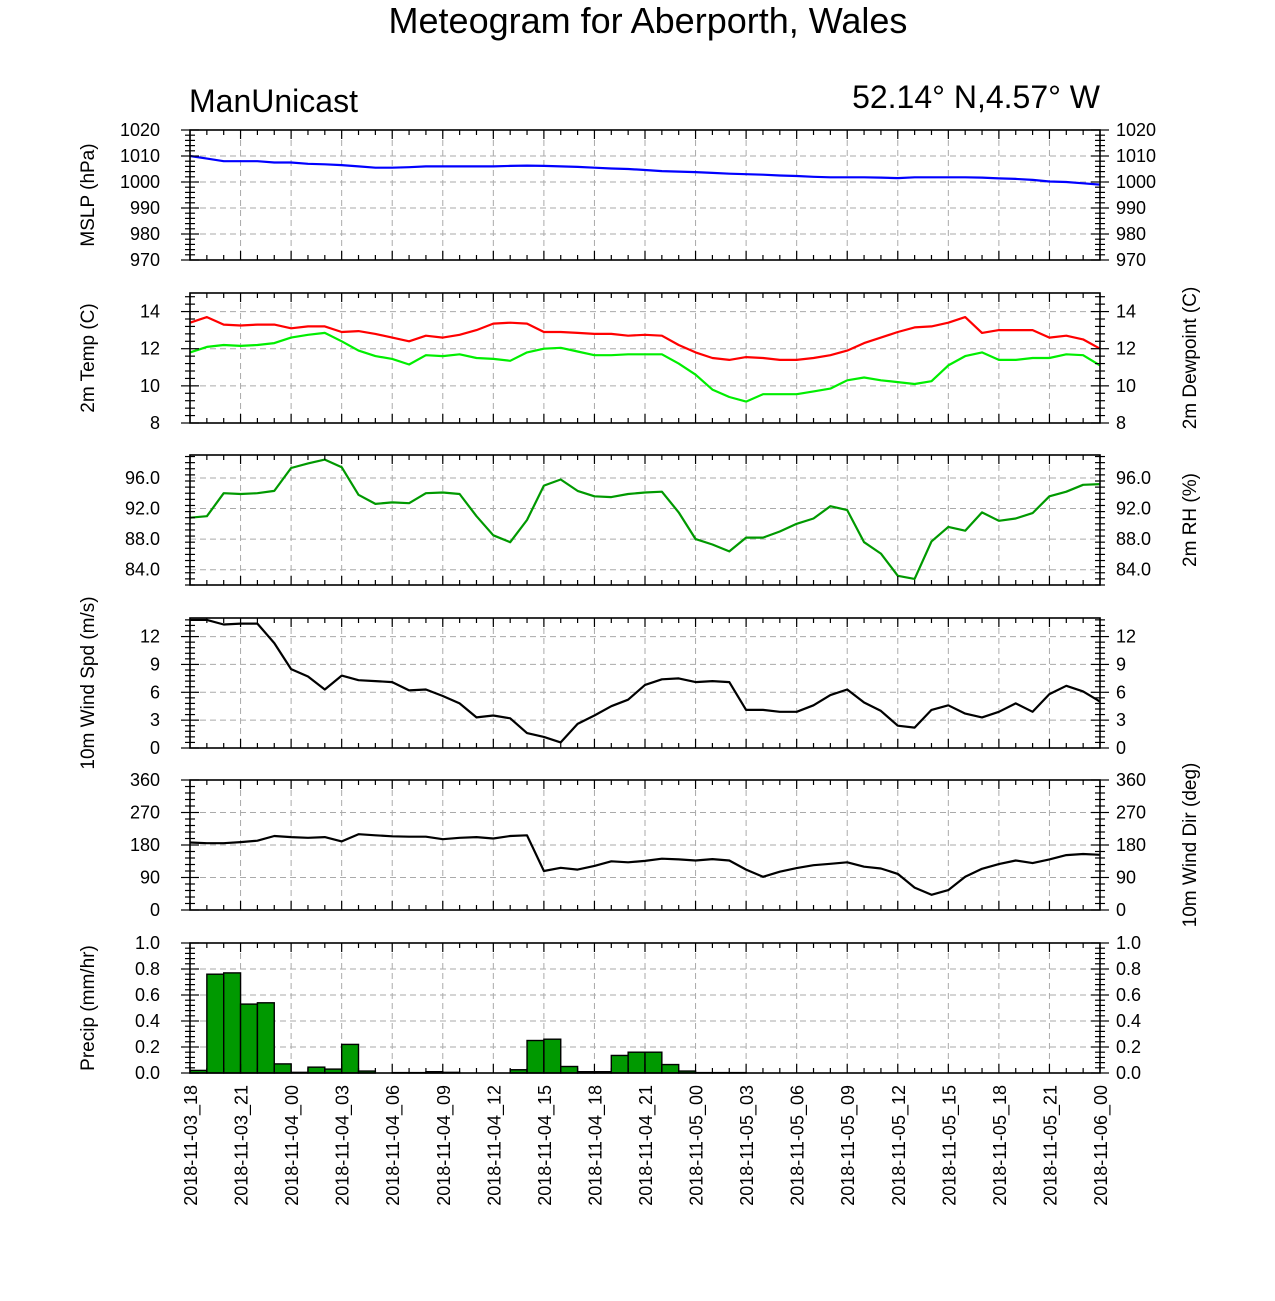  I want to click on temperature-ylabel-left: 2m Temp (C), so click(88, 357).